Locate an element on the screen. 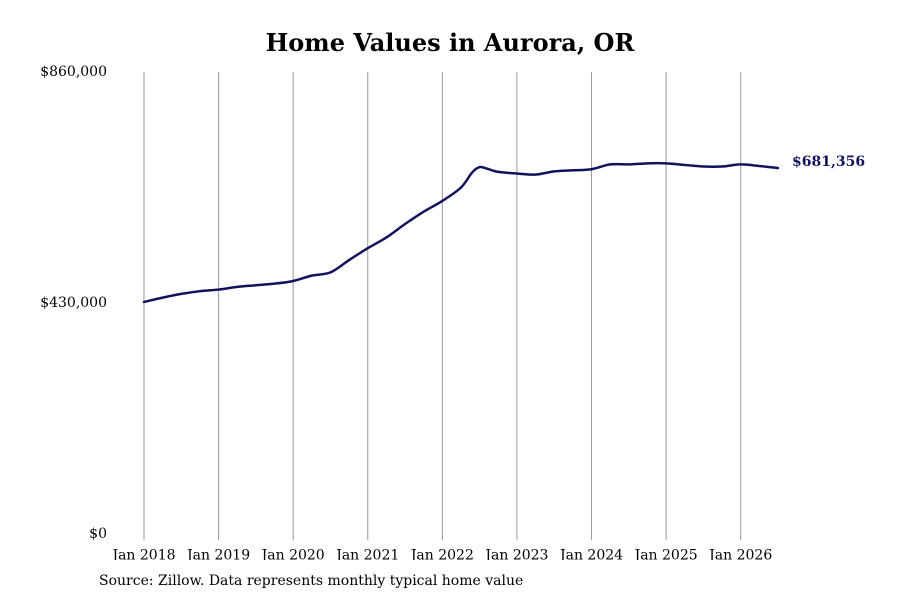 The width and height of the screenshot is (900, 600). y-tick-label: $860,000 is located at coordinates (73, 72).